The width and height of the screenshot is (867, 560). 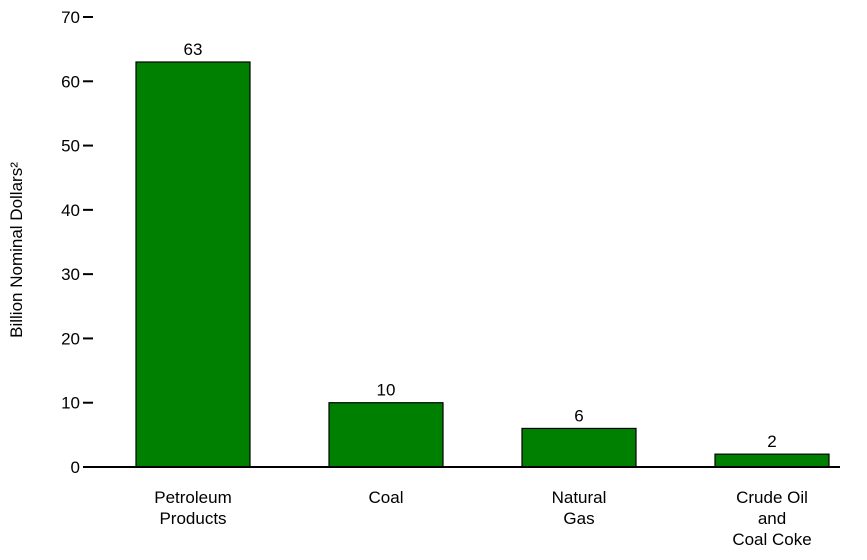 What do you see at coordinates (578, 518) in the screenshot?
I see `x-category-label-line: Gas` at bounding box center [578, 518].